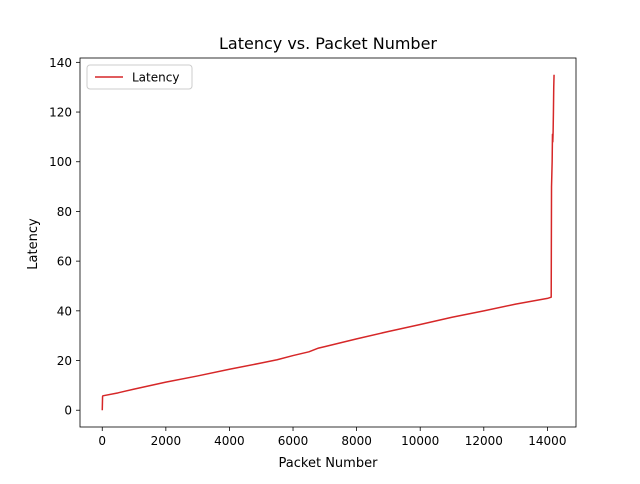 The height and width of the screenshot is (484, 640). Describe the element at coordinates (68, 411) in the screenshot. I see `y-tick-label: 0` at that location.